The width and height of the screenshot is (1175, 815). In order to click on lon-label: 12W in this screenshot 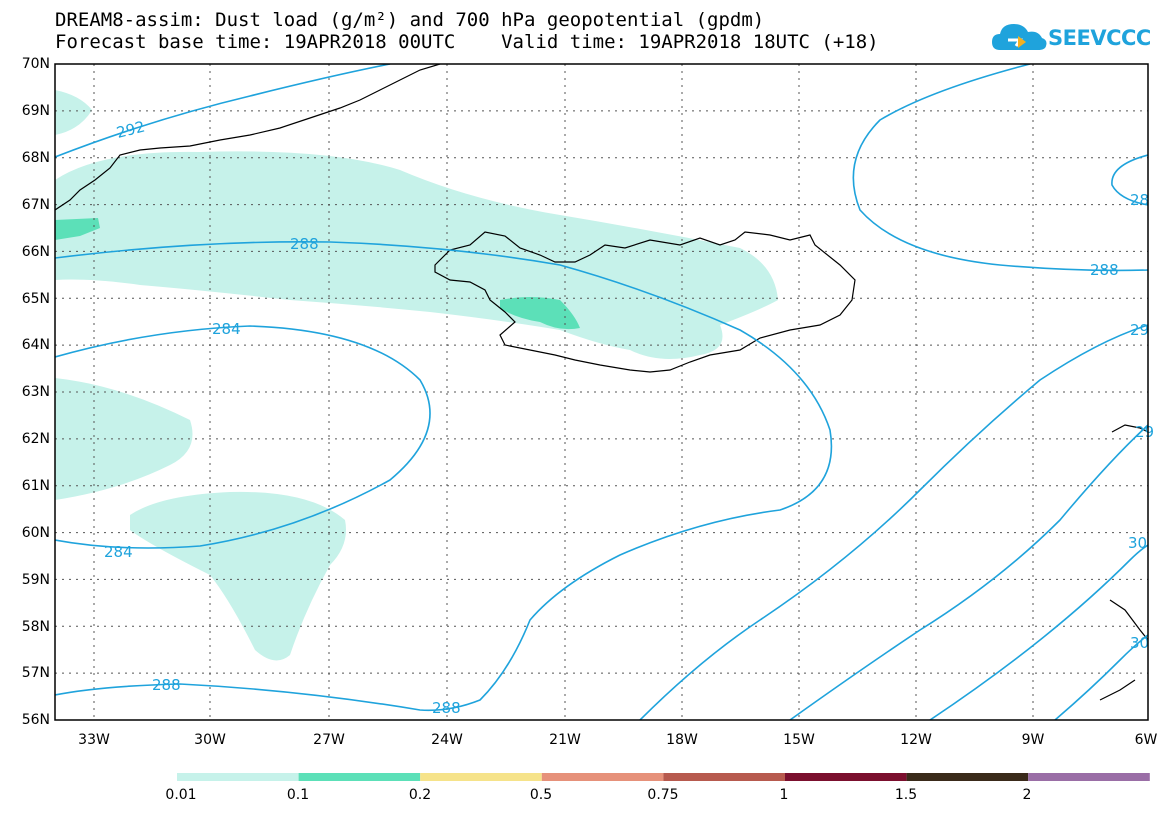, I will do `click(916, 740)`.